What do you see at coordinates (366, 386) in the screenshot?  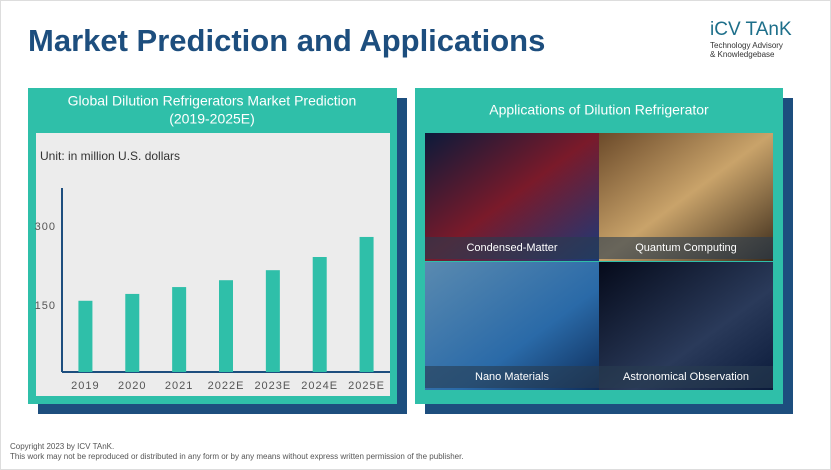 I see `x-tick-label: 2025E` at bounding box center [366, 386].